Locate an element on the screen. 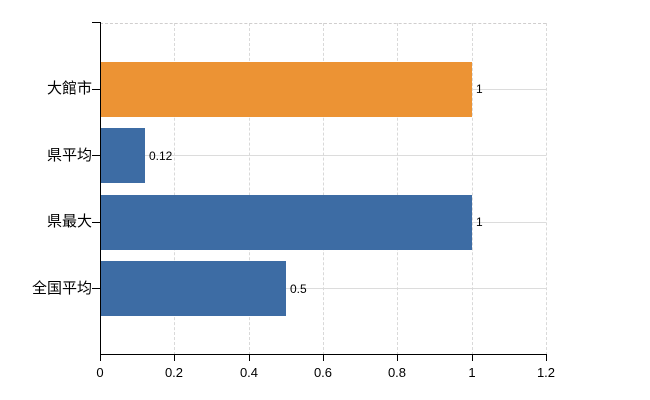  x-axis-tick-label: 0.8 is located at coordinates (397, 372).